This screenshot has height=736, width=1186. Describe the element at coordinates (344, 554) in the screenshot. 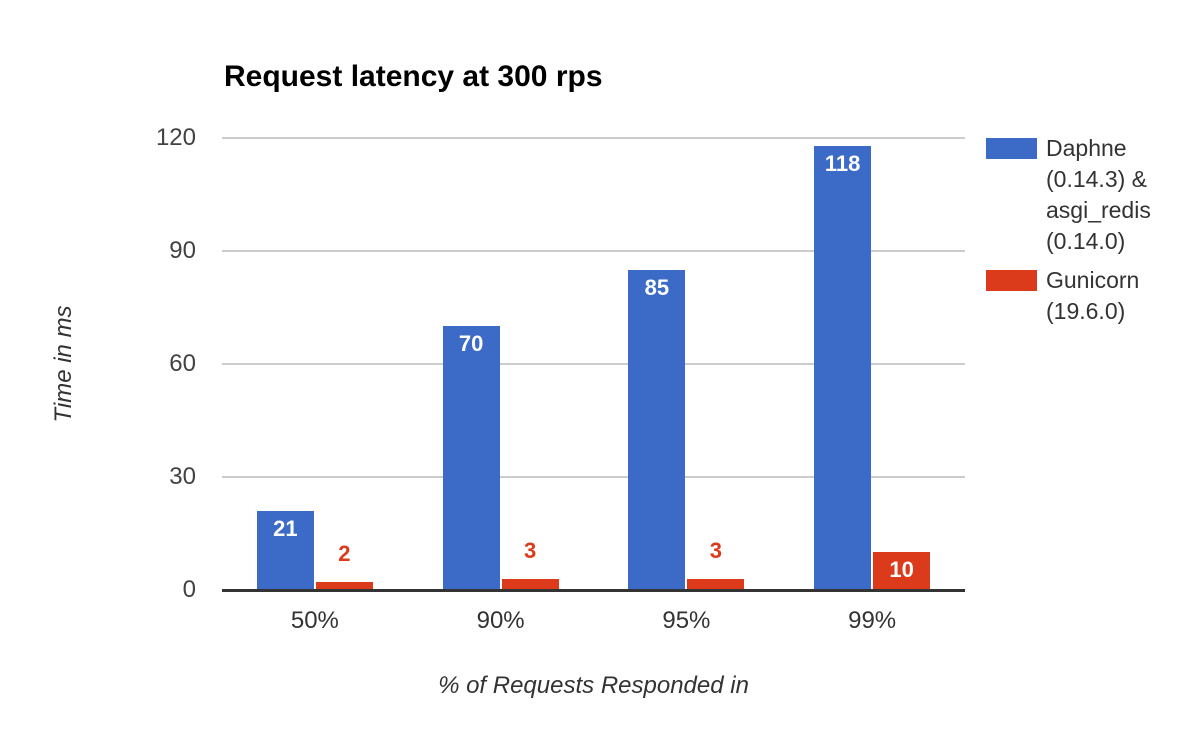

I see `bar-value-label-series1-50%: 2` at that location.